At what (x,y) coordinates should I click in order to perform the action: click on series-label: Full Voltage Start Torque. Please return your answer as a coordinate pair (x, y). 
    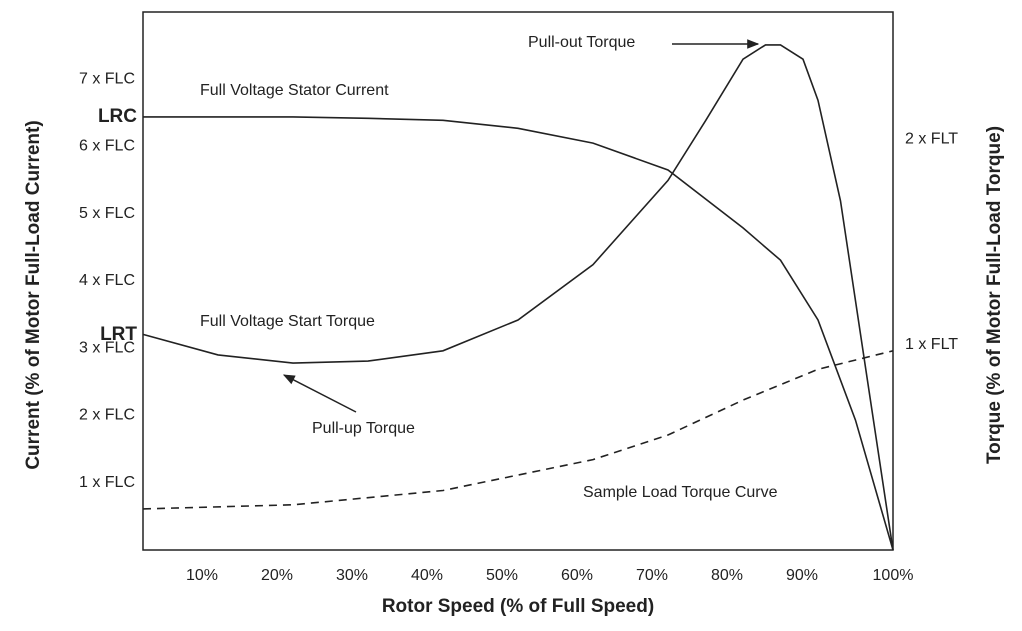
    Looking at the image, I should click on (287, 321).